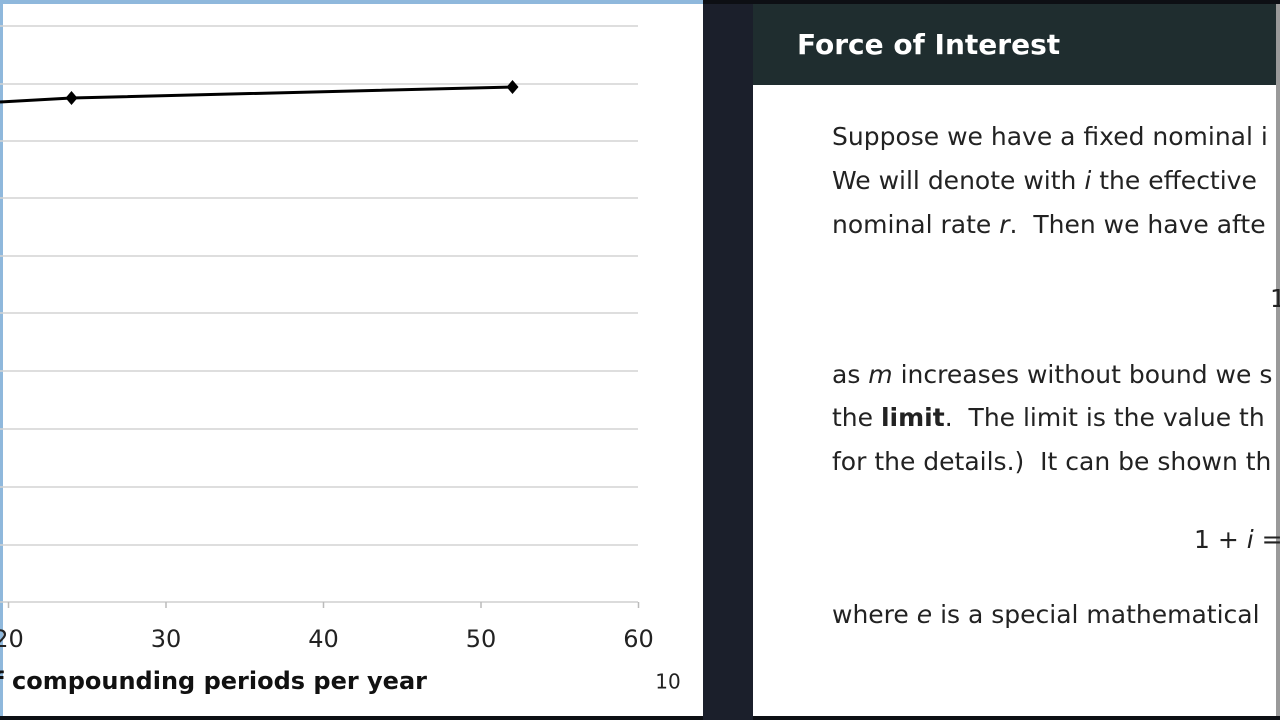 The height and width of the screenshot is (720, 1280). Describe the element at coordinates (1267, 539) in the screenshot. I see `text-run: =` at that location.